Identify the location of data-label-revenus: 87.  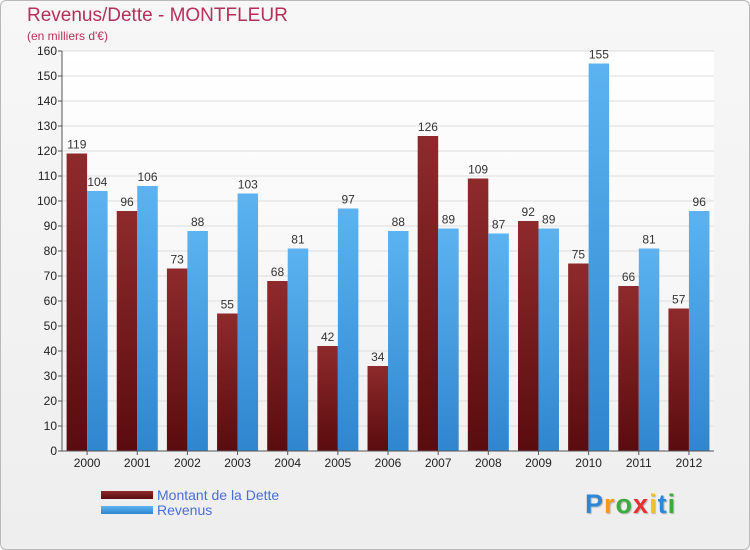
(499, 225).